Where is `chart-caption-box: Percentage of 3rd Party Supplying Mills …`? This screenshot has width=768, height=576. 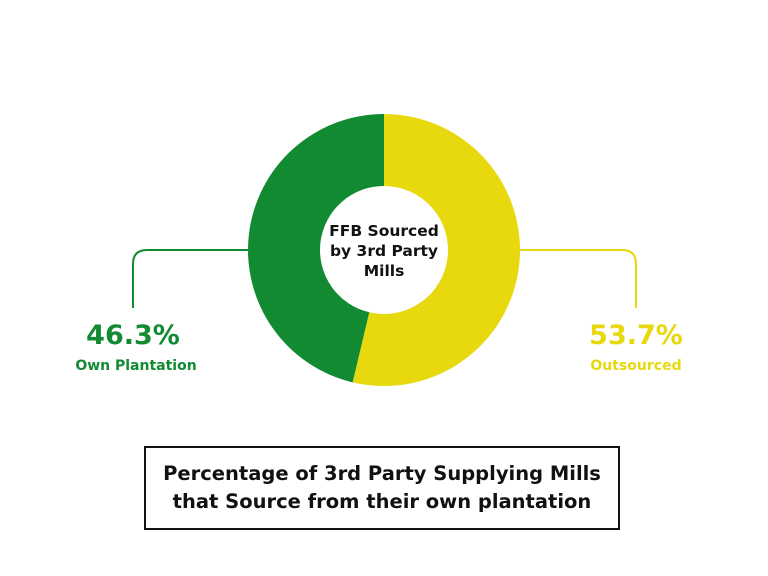
chart-caption-box: Percentage of 3rd Party Supplying Mills … is located at coordinates (382, 488).